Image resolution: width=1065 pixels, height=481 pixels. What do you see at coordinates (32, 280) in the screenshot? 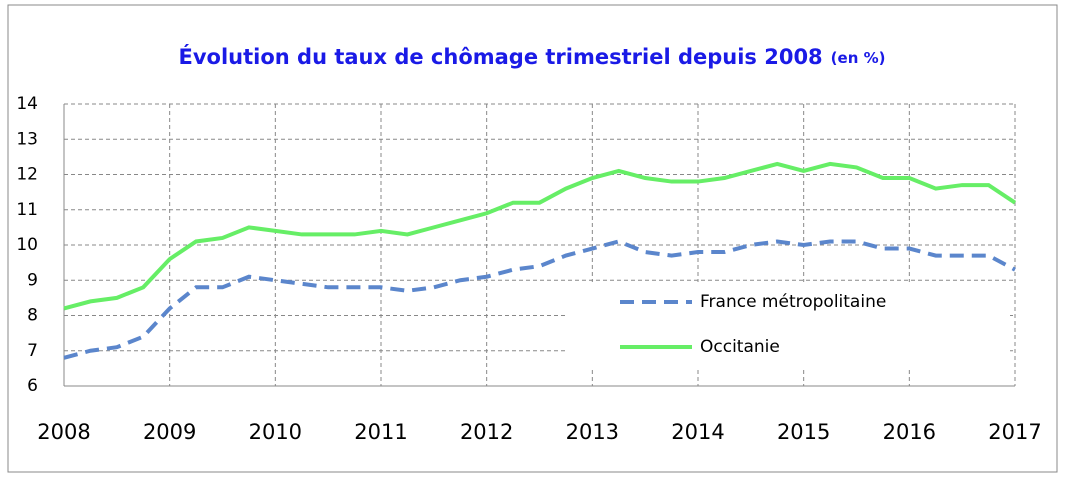
I see `y-tick-label: 9` at bounding box center [32, 280].